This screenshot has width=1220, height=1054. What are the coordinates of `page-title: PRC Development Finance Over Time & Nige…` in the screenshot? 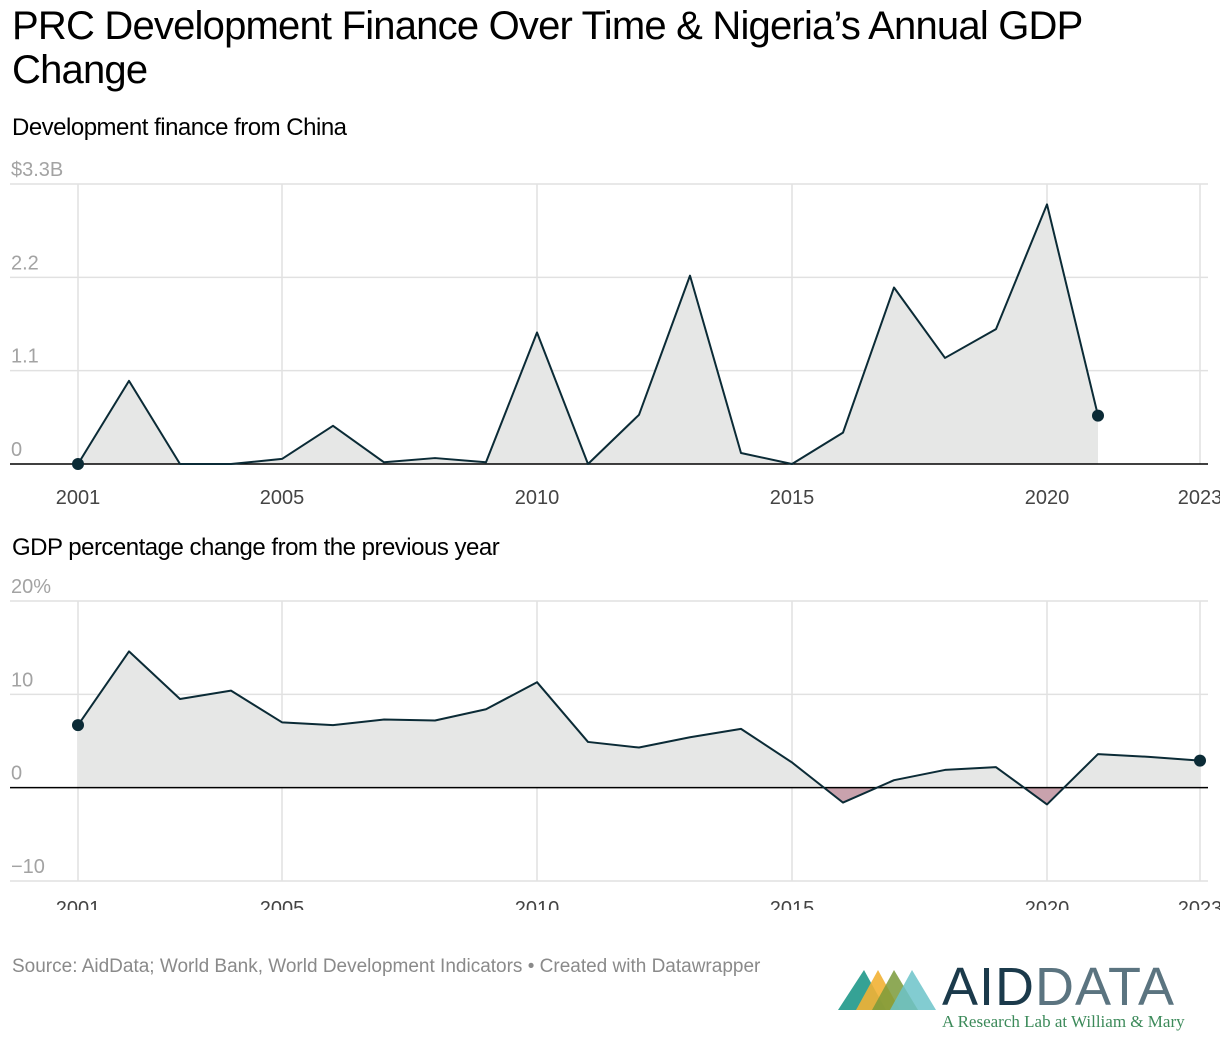 It's located at (547, 48).